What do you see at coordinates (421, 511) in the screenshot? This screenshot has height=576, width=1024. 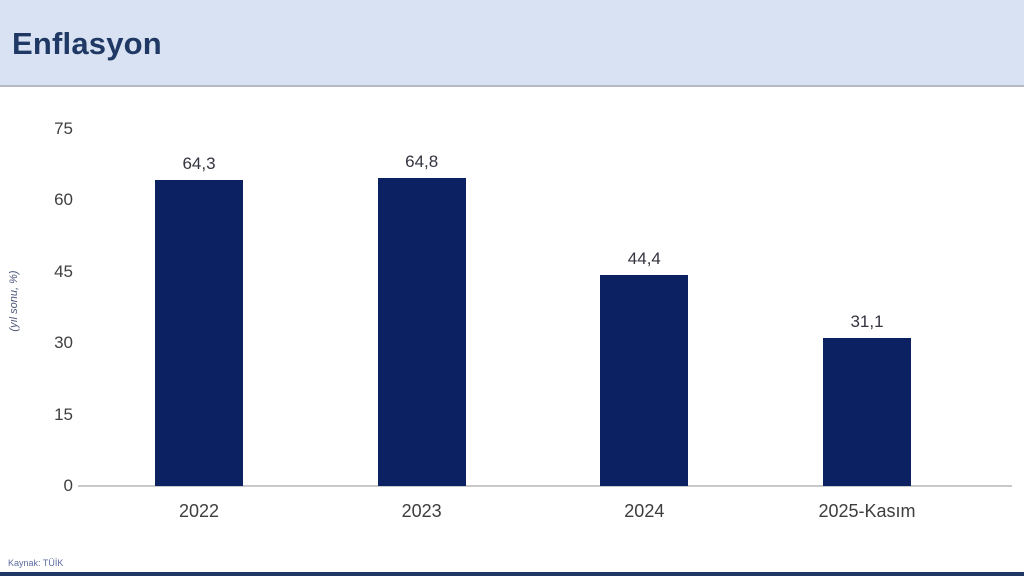 I see `x-axis-category-label: 2023` at bounding box center [421, 511].